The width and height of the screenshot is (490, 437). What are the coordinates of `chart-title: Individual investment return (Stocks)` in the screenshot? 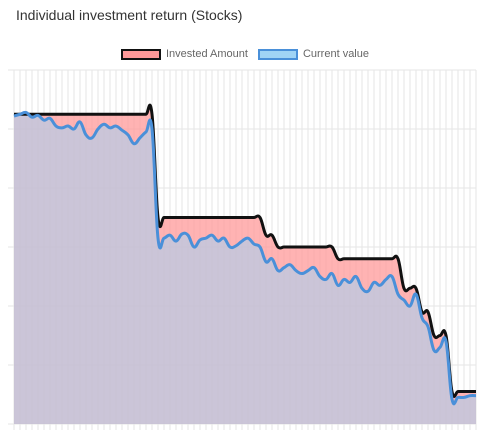 It's located at (129, 15).